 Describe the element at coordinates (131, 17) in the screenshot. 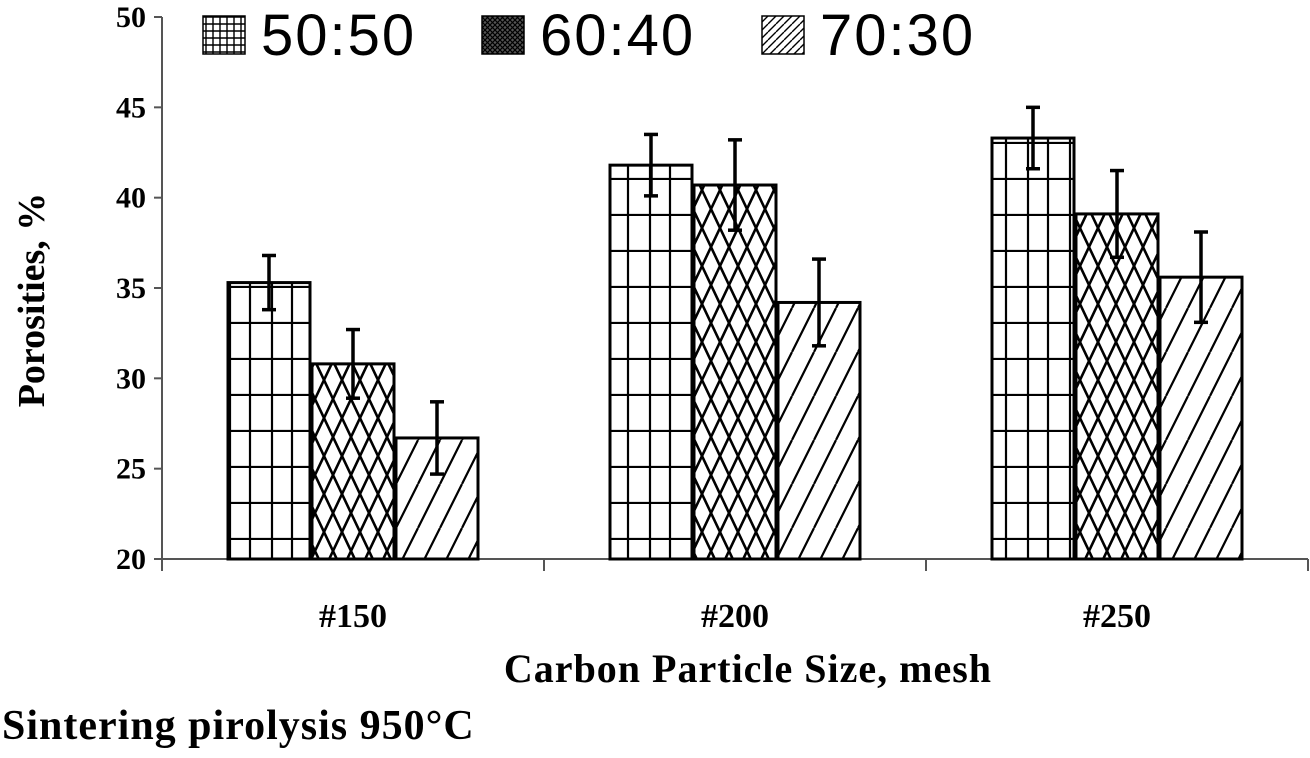

I see `y-tick-label: 50` at that location.